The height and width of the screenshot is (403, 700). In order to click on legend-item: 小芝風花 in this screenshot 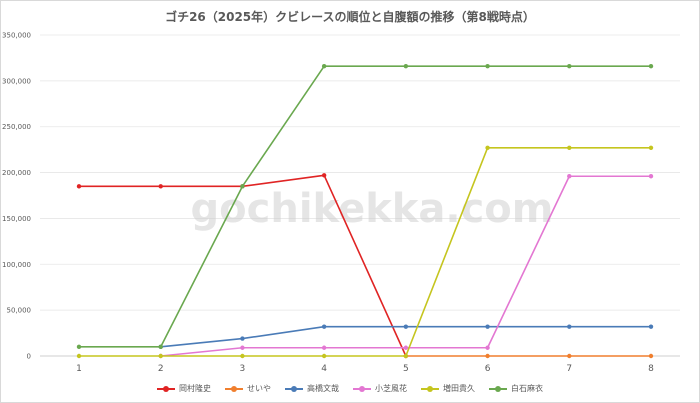, I will do `click(380, 388)`.